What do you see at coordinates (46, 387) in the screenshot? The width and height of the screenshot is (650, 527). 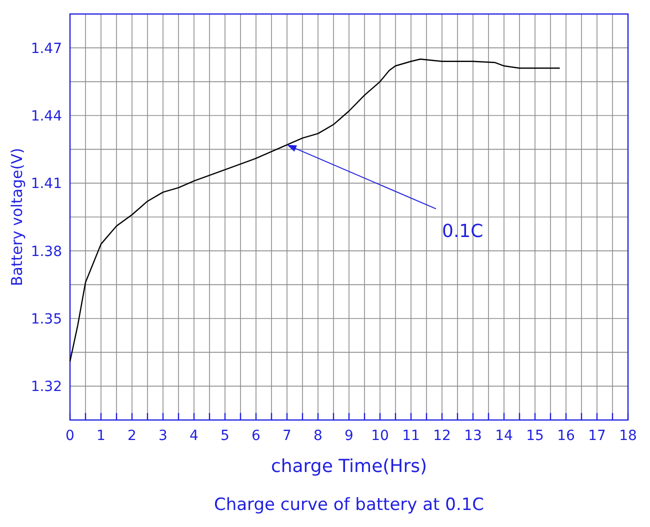 I see `y-tick-label: 1.32` at bounding box center [46, 387].